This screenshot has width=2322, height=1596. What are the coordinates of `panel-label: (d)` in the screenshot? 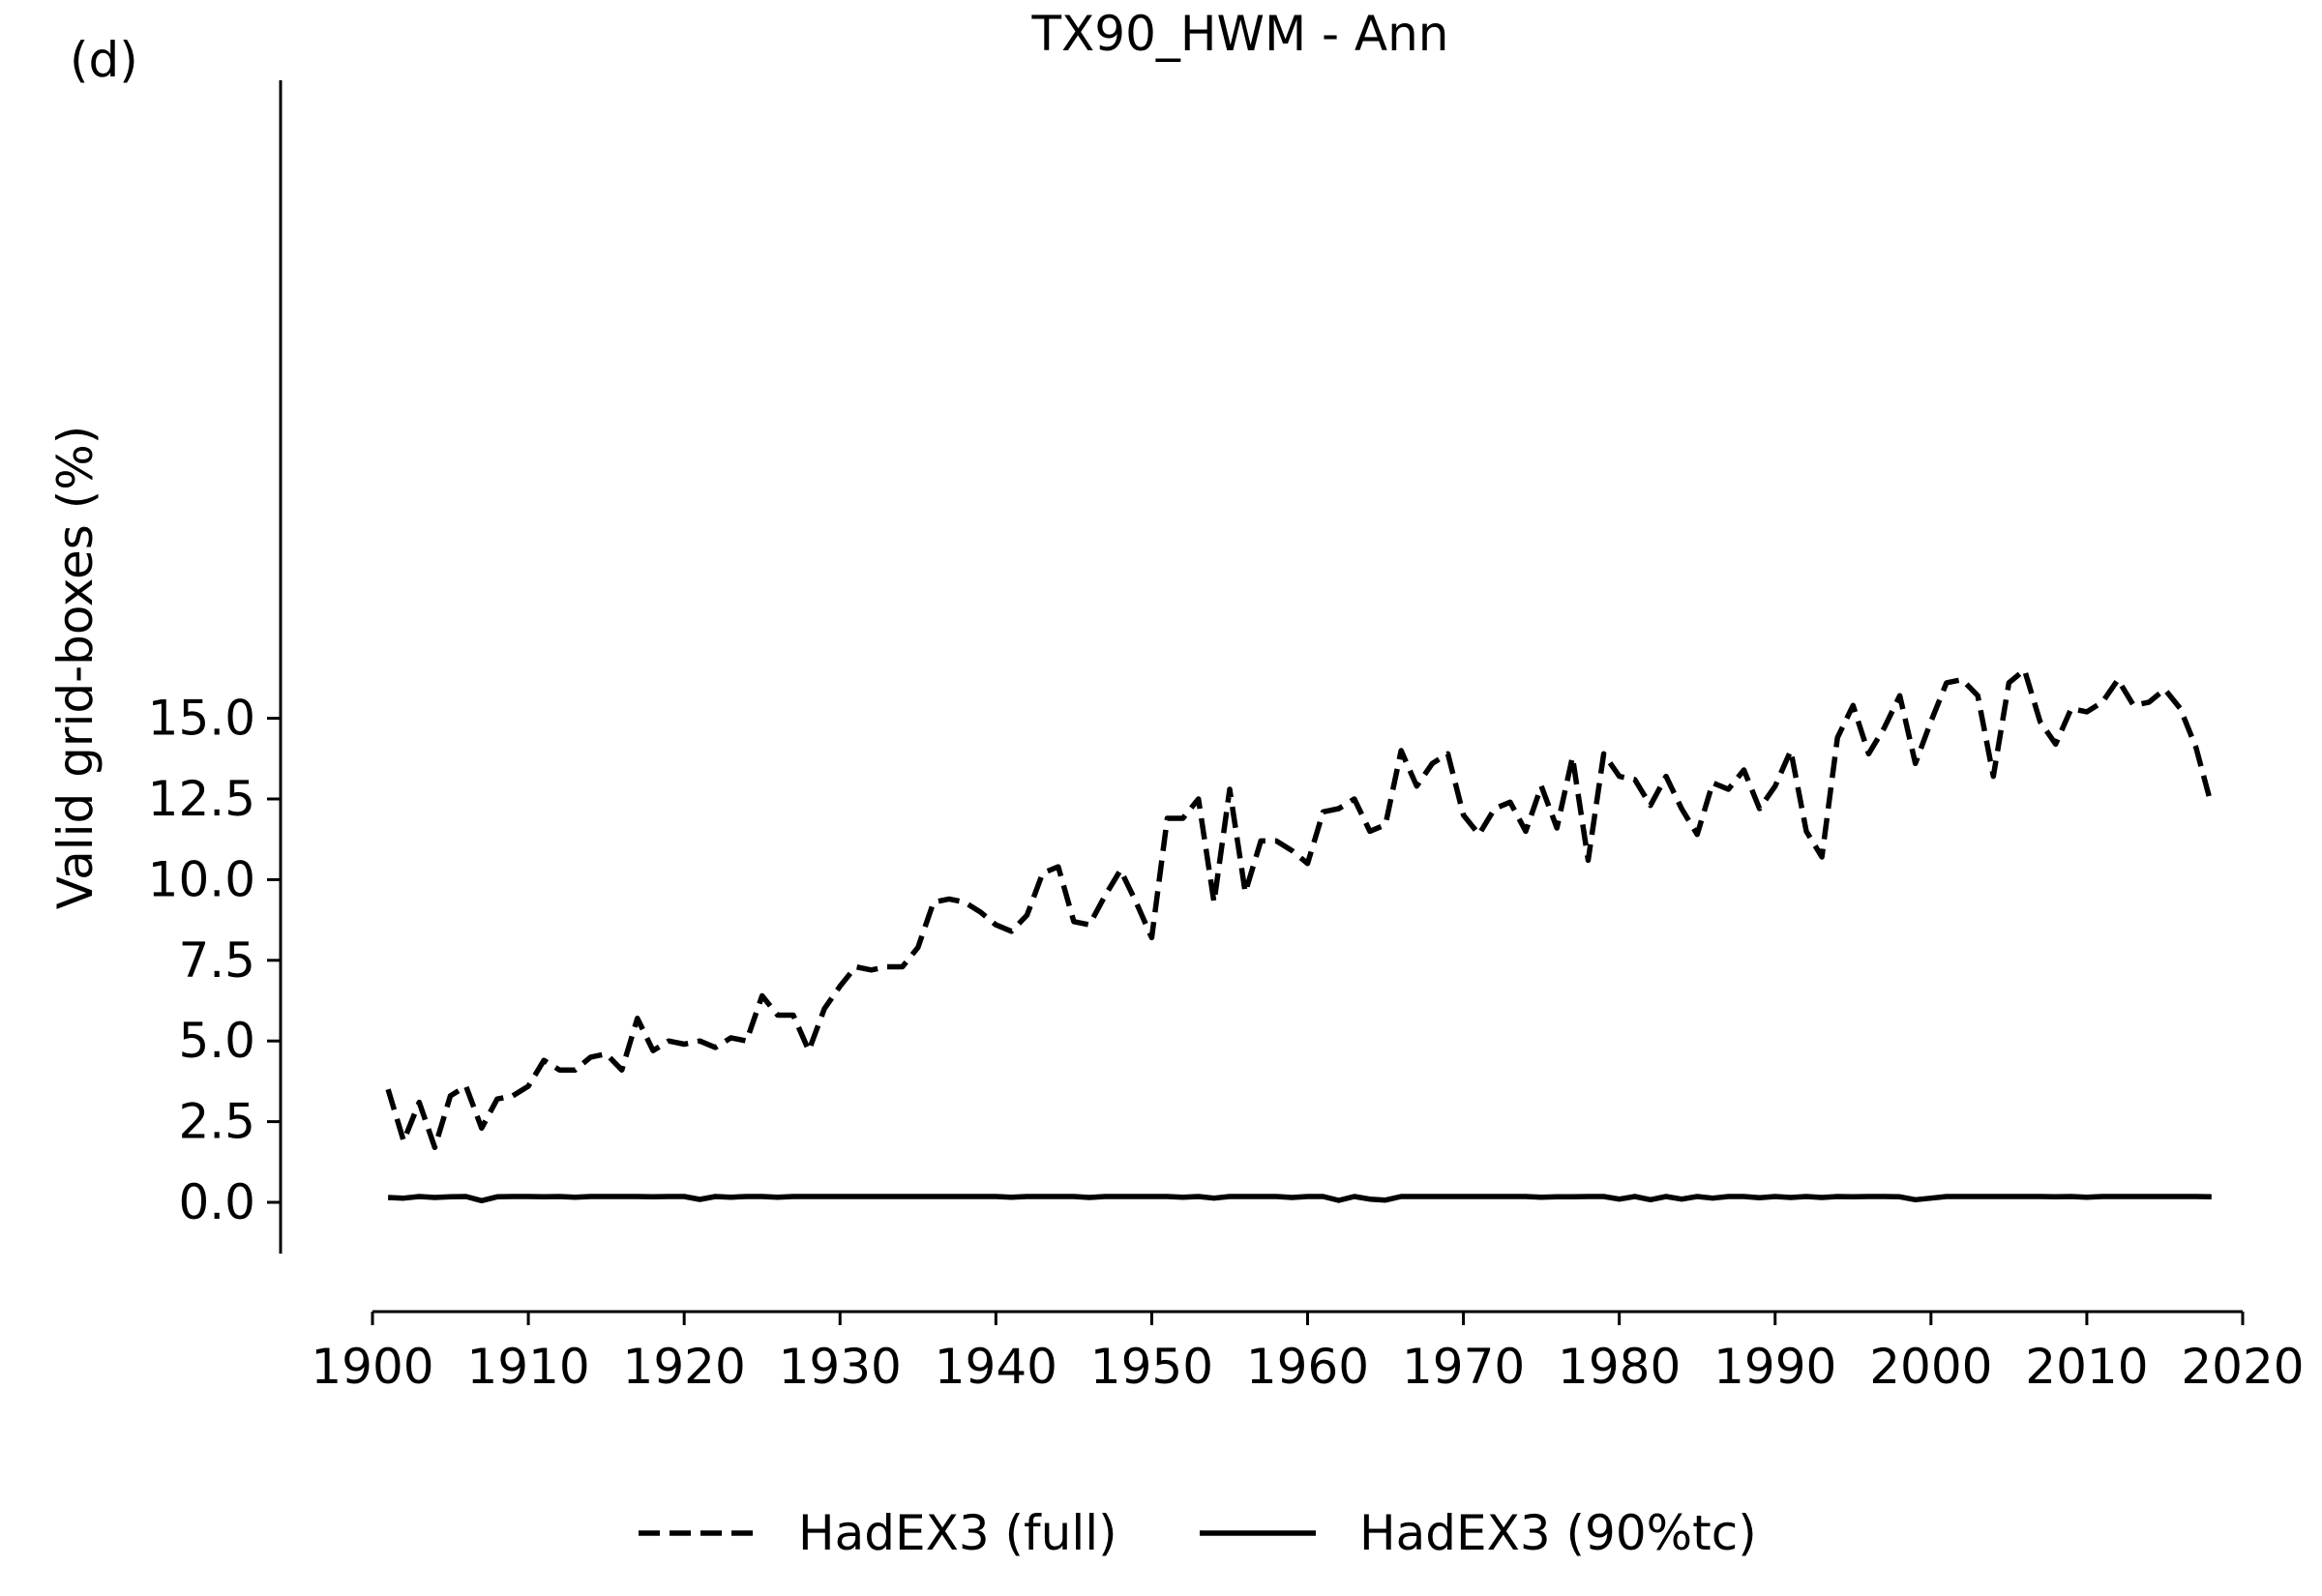 It's located at (104, 60).